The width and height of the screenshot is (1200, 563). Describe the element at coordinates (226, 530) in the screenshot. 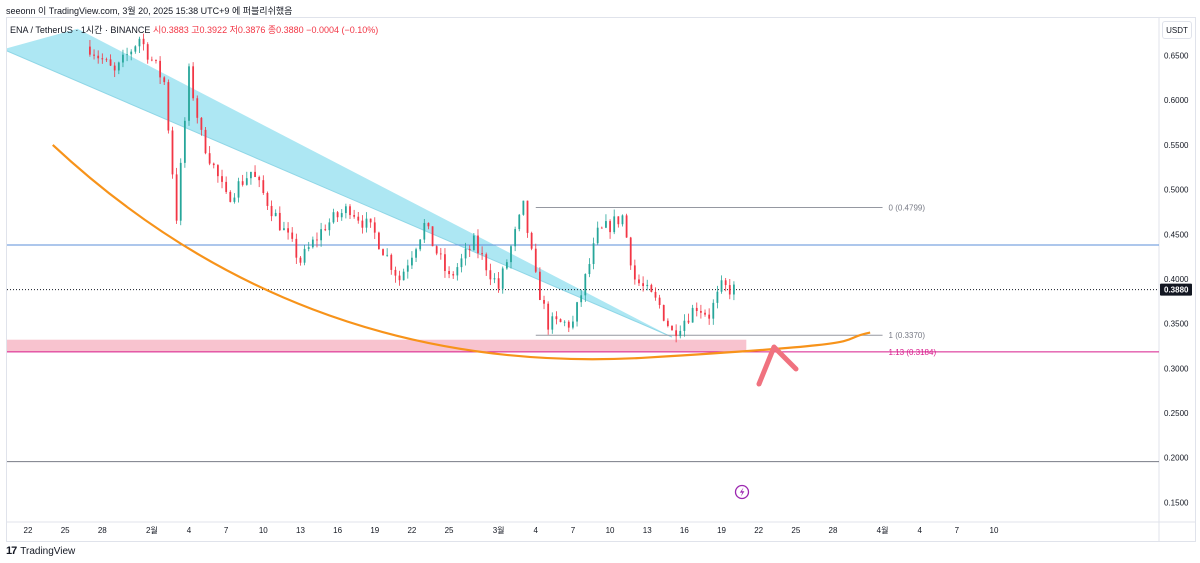

I see `time-tick-label: 7` at that location.